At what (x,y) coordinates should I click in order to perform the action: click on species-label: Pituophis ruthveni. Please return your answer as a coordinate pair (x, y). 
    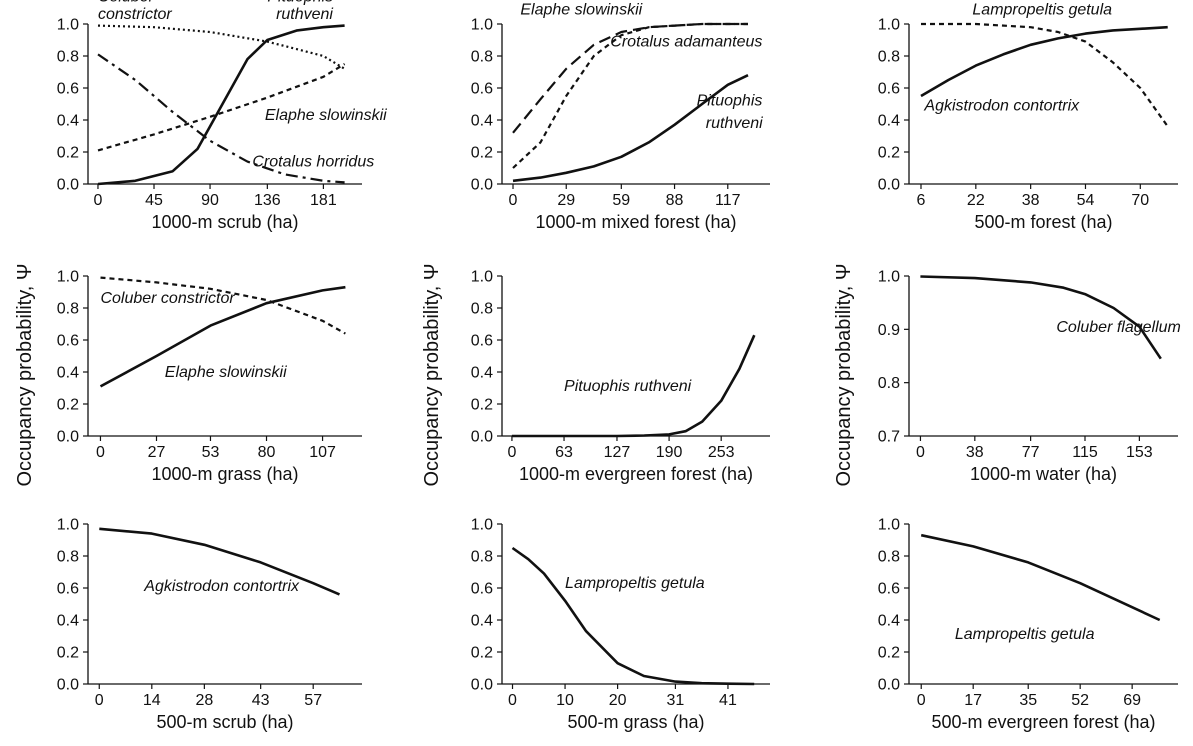
    Looking at the image, I should click on (628, 386).